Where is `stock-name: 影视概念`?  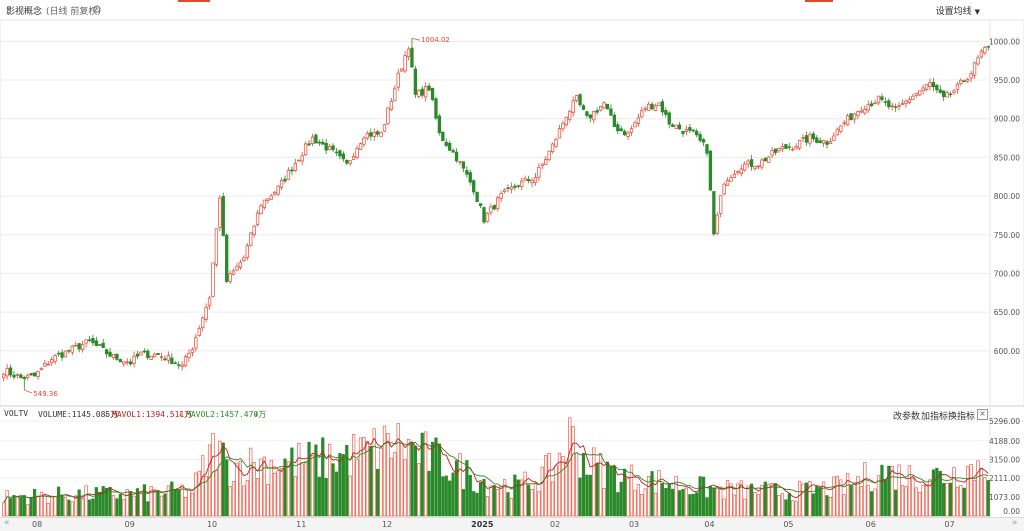 stock-name: 影视概念 is located at coordinates (24, 12).